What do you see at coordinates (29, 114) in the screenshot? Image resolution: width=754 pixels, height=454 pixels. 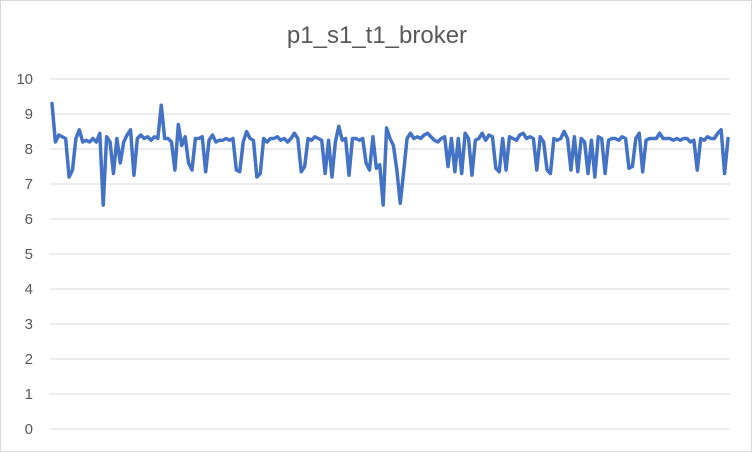 I see `y-tick-label: 9` at bounding box center [29, 114].